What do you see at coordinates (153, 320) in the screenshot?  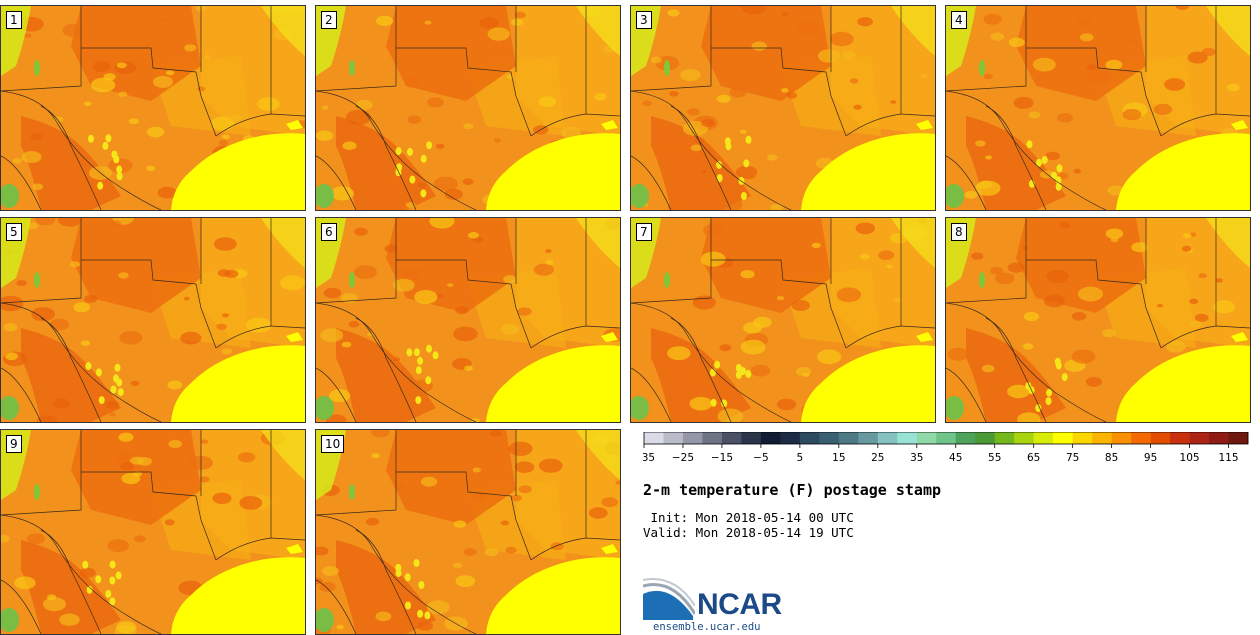 I see `map-panel: 5` at bounding box center [153, 320].